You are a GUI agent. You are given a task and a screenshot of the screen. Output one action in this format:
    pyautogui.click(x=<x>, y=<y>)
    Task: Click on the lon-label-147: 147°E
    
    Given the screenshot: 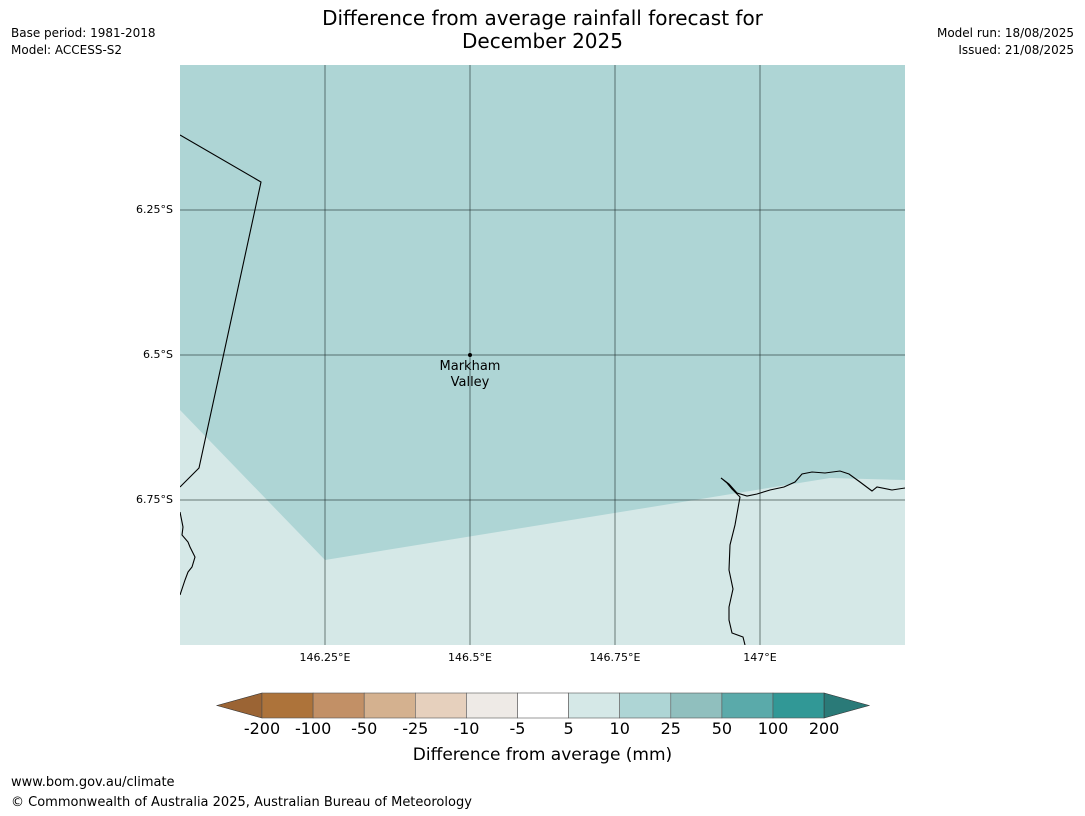 What is the action you would take?
    pyautogui.click(x=760, y=657)
    